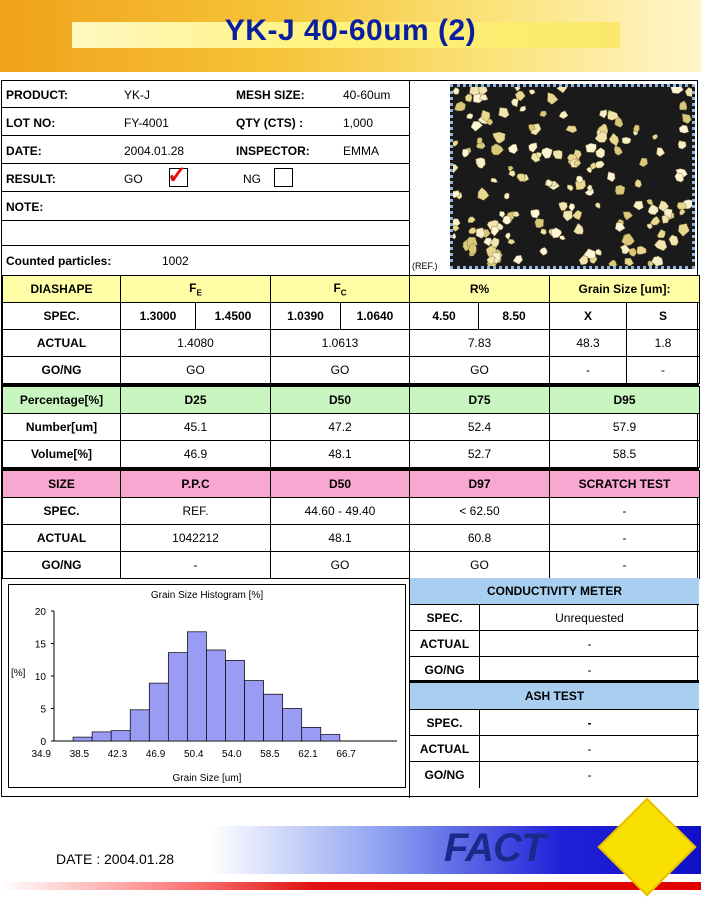 The width and height of the screenshot is (701, 904). What do you see at coordinates (206, 260) in the screenshot?
I see `info-row-counted: Counted particles: 1002` at bounding box center [206, 260].